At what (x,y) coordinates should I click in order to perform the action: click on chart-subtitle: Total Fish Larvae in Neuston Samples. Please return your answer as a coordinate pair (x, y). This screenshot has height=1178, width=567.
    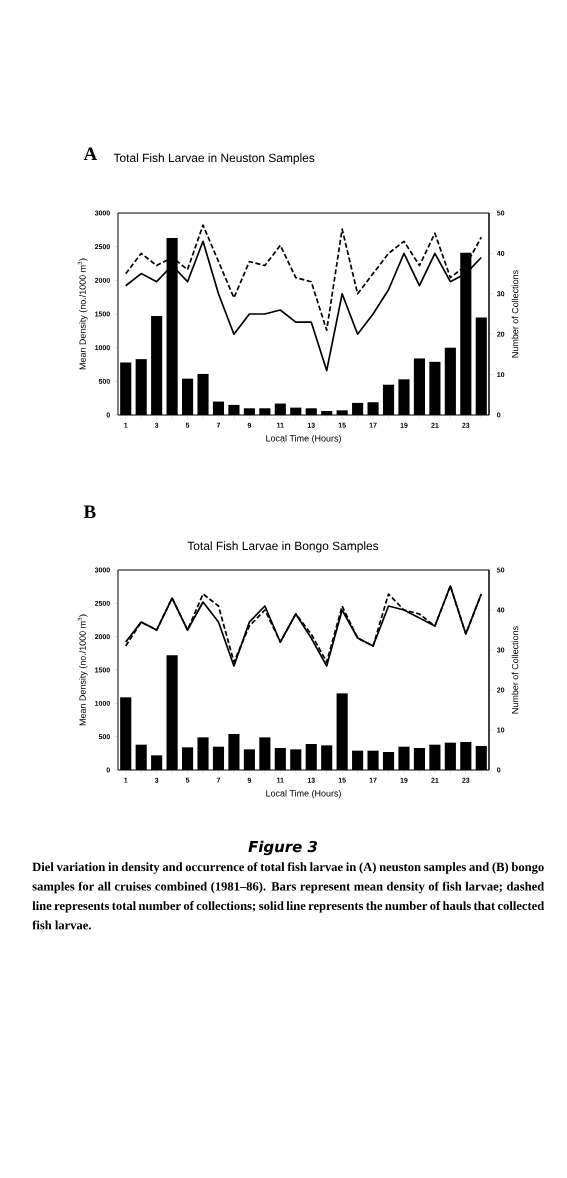
    Looking at the image, I should click on (214, 159).